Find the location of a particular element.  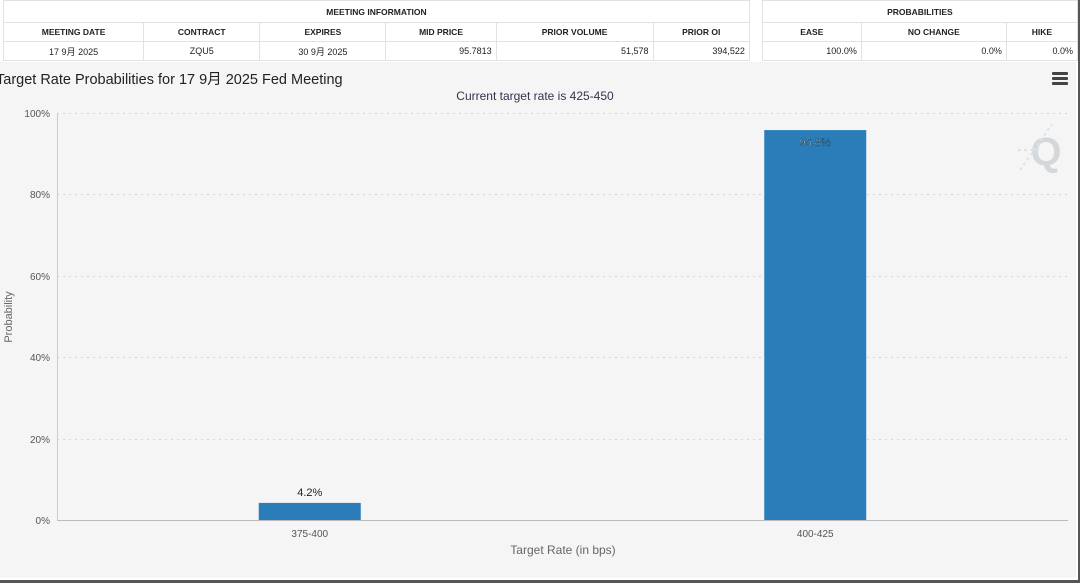

y-tick-label: 40% is located at coordinates (40, 358).